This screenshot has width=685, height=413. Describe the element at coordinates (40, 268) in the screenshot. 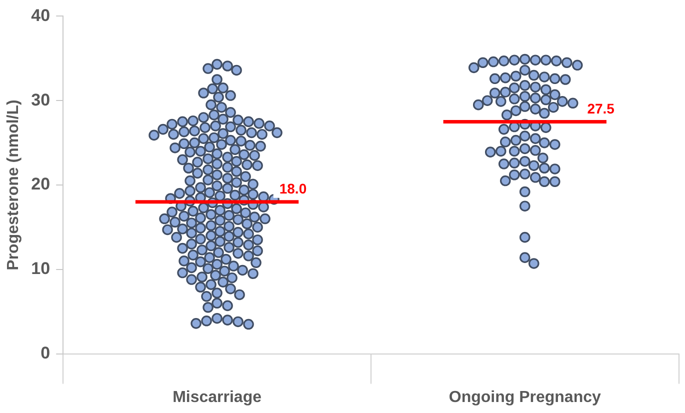

I see `y-tick-label: 10` at that location.